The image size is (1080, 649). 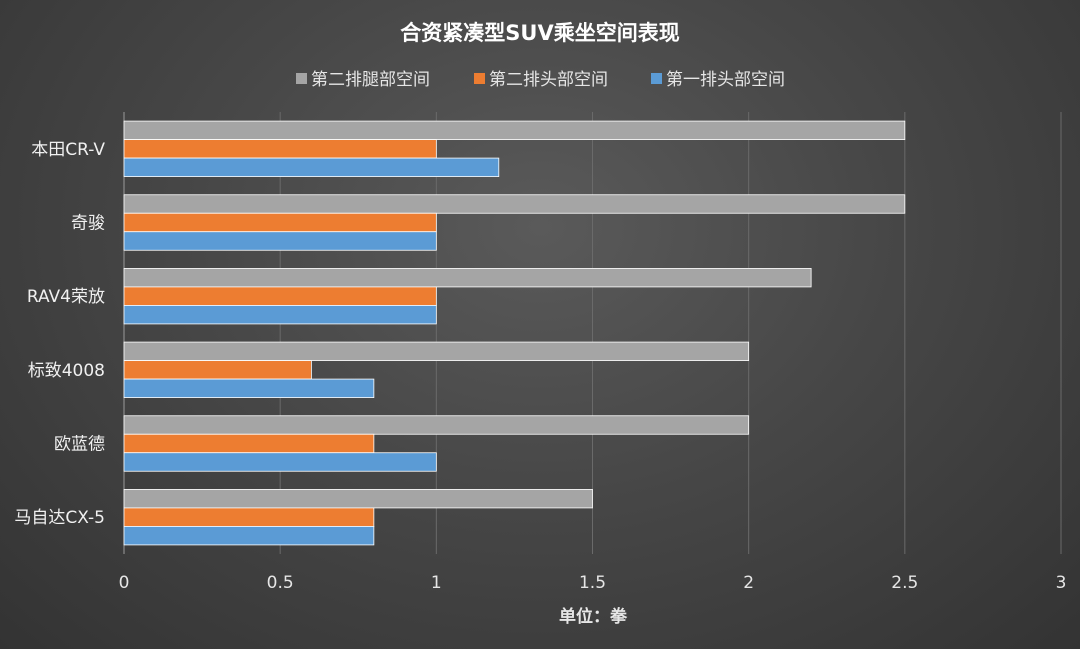 What do you see at coordinates (370, 80) in the screenshot?
I see `legend-label: 第二排腿部空间` at bounding box center [370, 80].